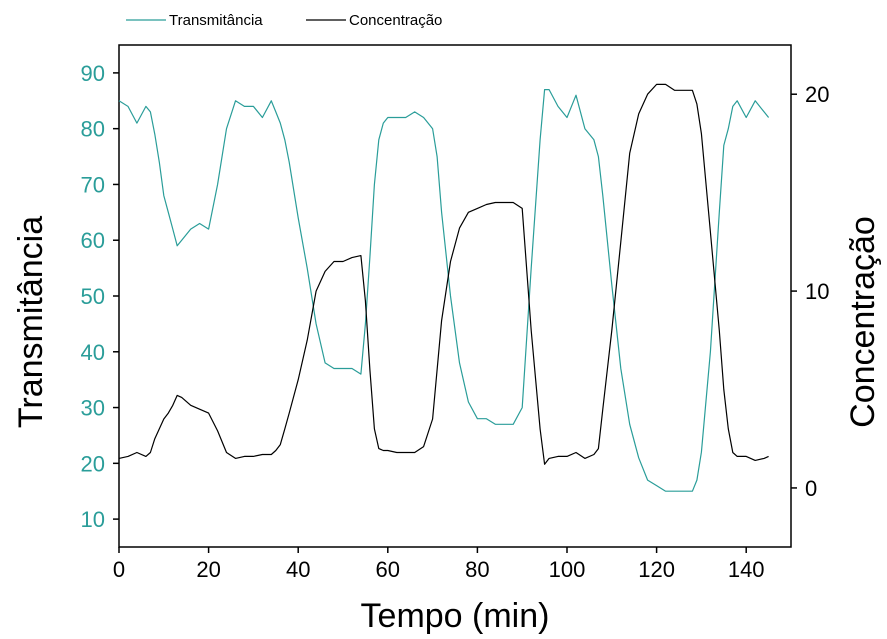  Describe the element at coordinates (93, 463) in the screenshot. I see `y-left-tick-label-20: 20` at that location.